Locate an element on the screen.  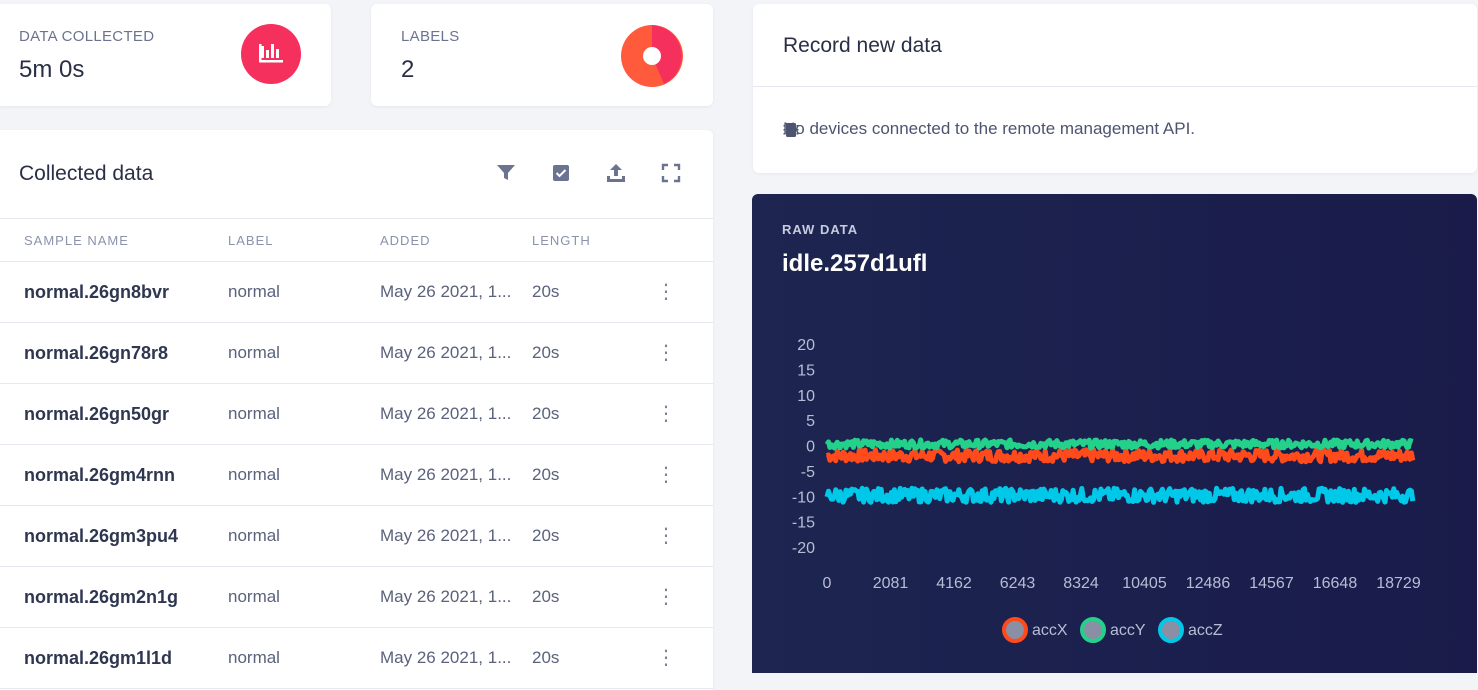
sample-name: normal.26gm1l1d is located at coordinates (114, 658).